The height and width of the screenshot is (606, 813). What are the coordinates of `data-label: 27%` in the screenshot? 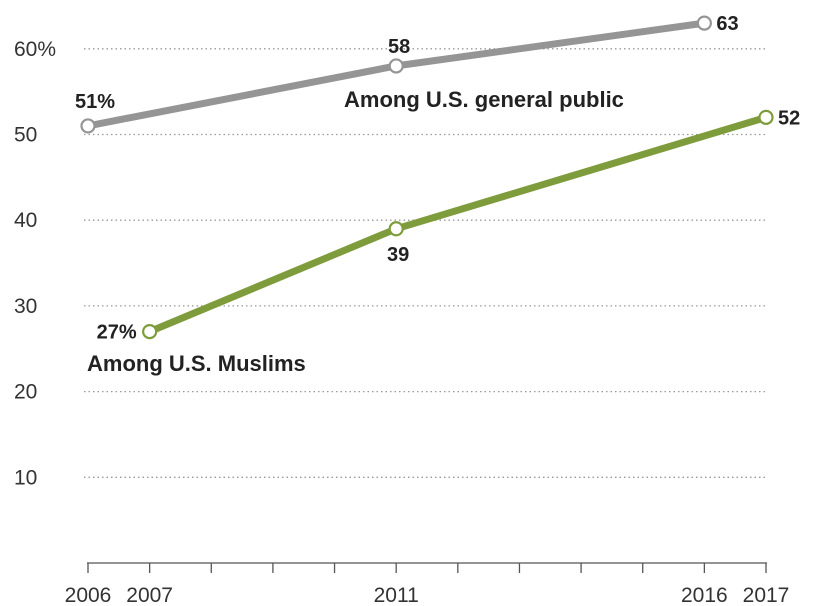 It's located at (117, 333).